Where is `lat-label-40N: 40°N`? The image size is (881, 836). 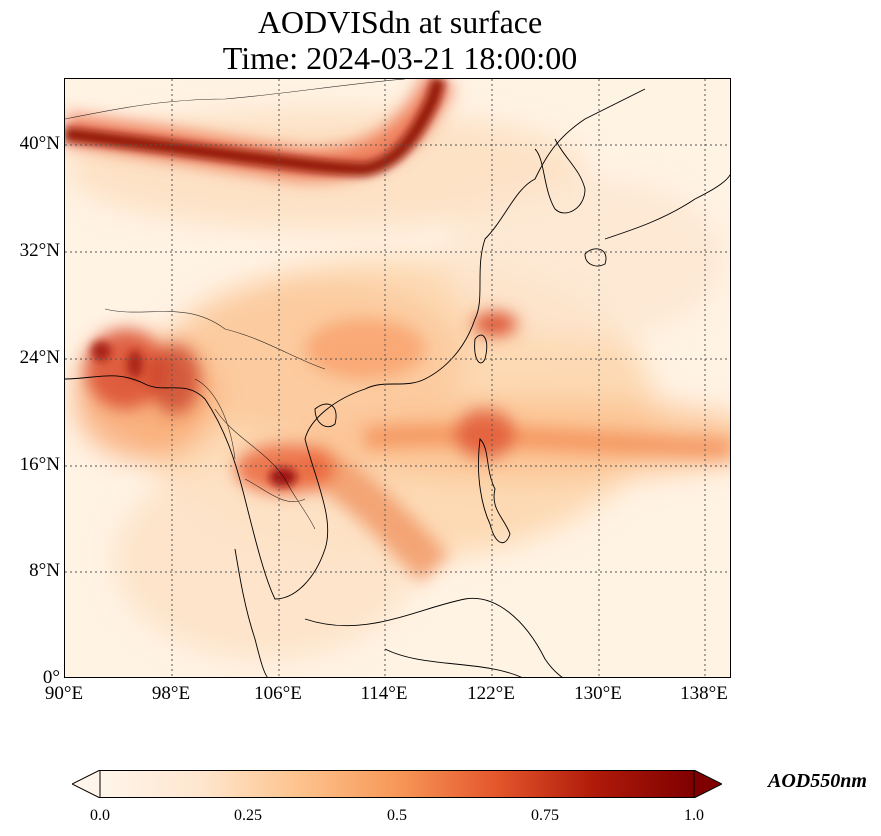 lat-label-40N: 40°N is located at coordinates (39, 143).